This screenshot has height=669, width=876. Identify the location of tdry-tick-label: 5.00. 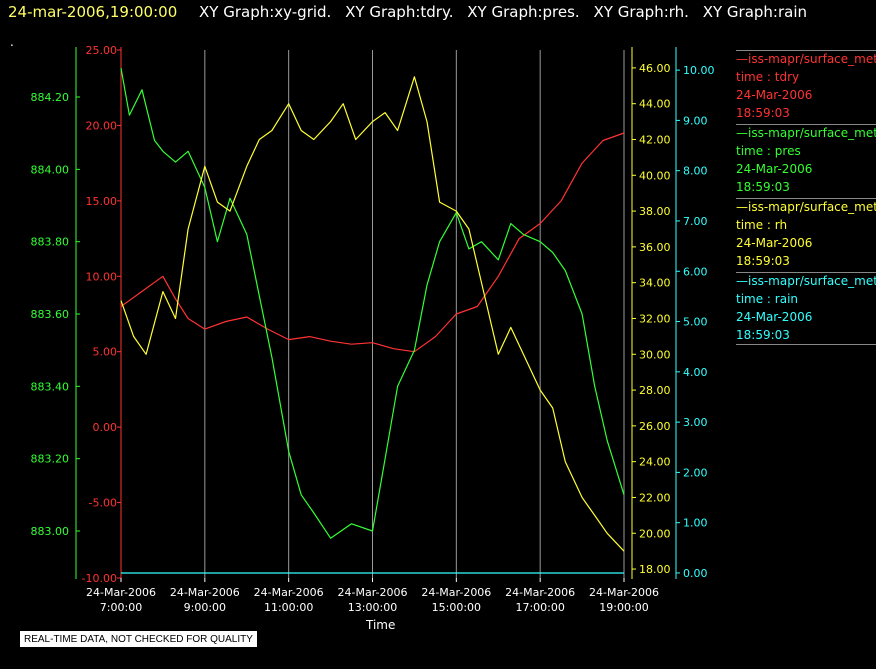
(105, 352).